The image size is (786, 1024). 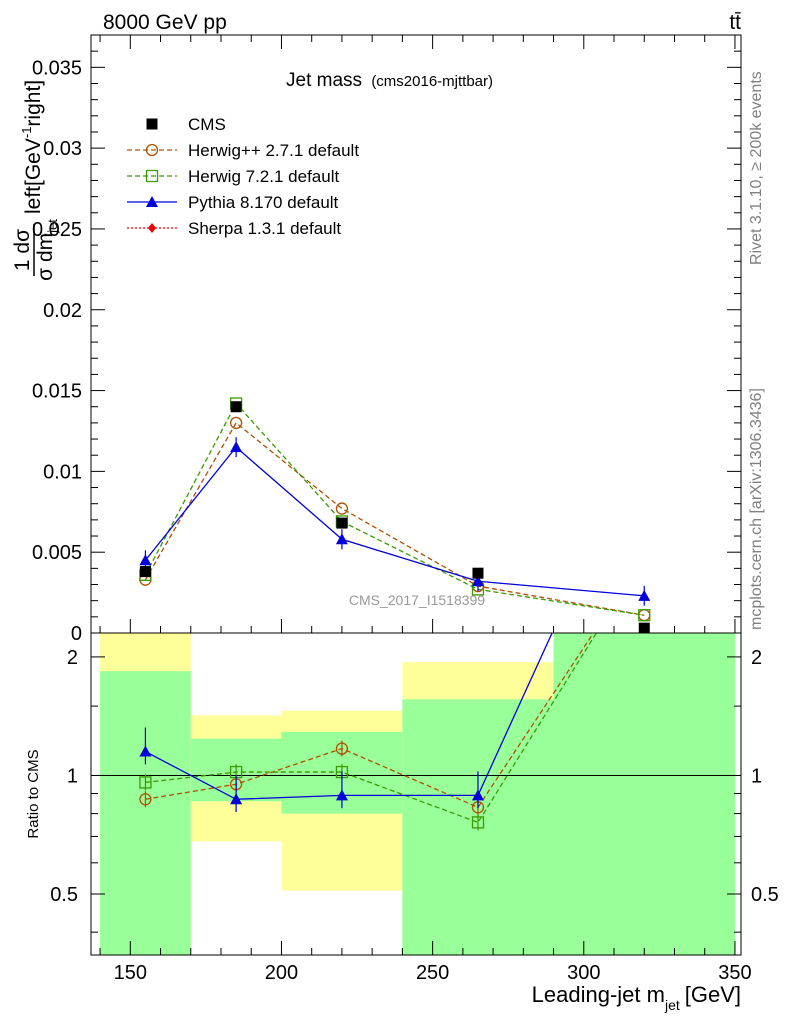 I want to click on x-tick-label: 200, so click(x=281, y=973).